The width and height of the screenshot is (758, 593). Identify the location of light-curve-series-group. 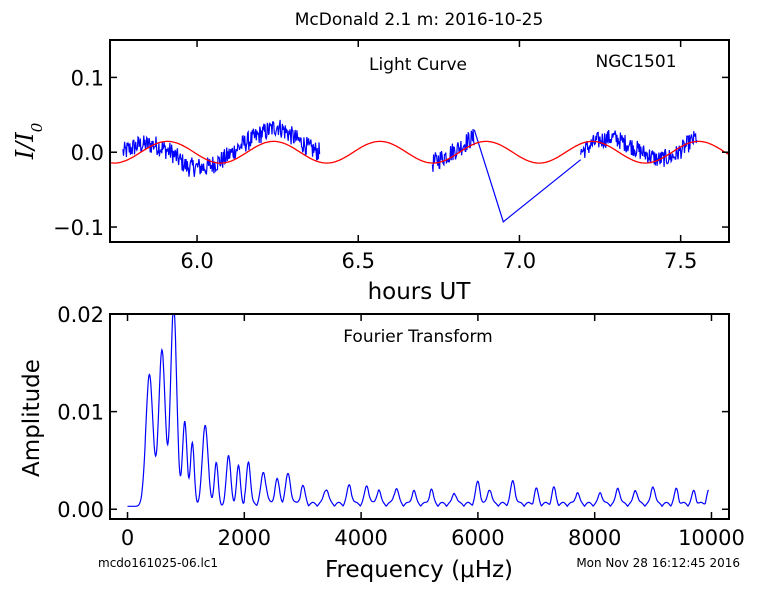
(410, 171).